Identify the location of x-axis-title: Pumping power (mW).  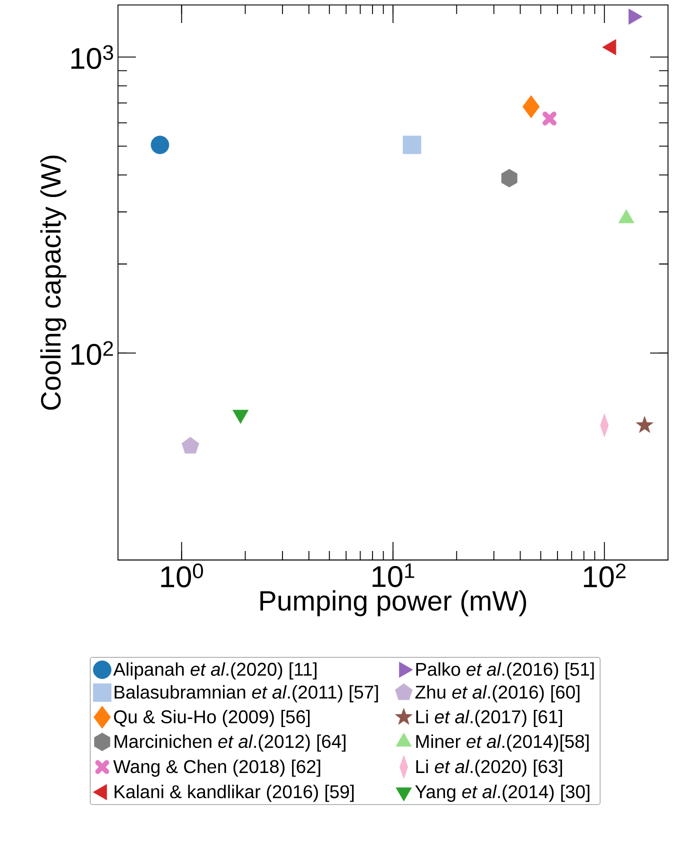
(393, 603).